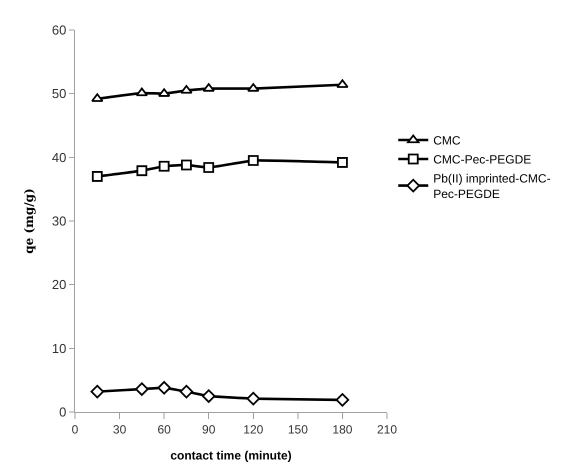 The image size is (568, 472). I want to click on y-tick-label: 60, so click(59, 30).